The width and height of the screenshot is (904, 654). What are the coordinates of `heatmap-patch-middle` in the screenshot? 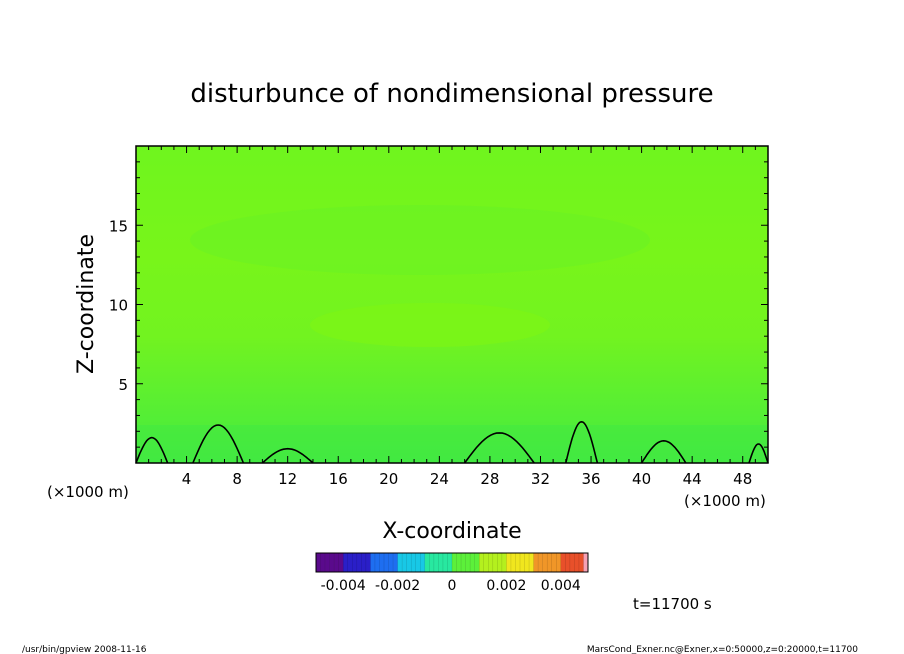 It's located at (430, 325).